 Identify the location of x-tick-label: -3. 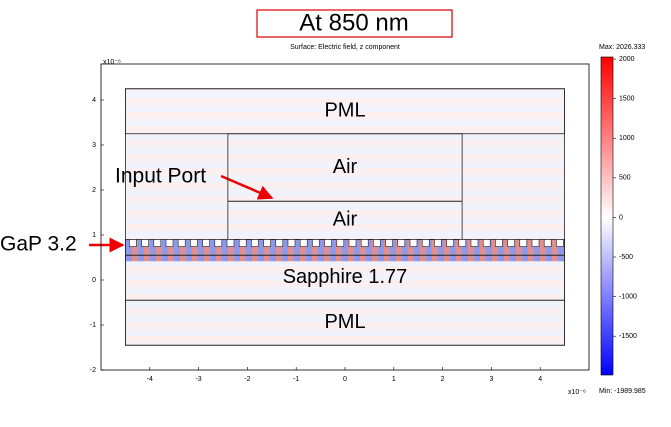
(198, 379).